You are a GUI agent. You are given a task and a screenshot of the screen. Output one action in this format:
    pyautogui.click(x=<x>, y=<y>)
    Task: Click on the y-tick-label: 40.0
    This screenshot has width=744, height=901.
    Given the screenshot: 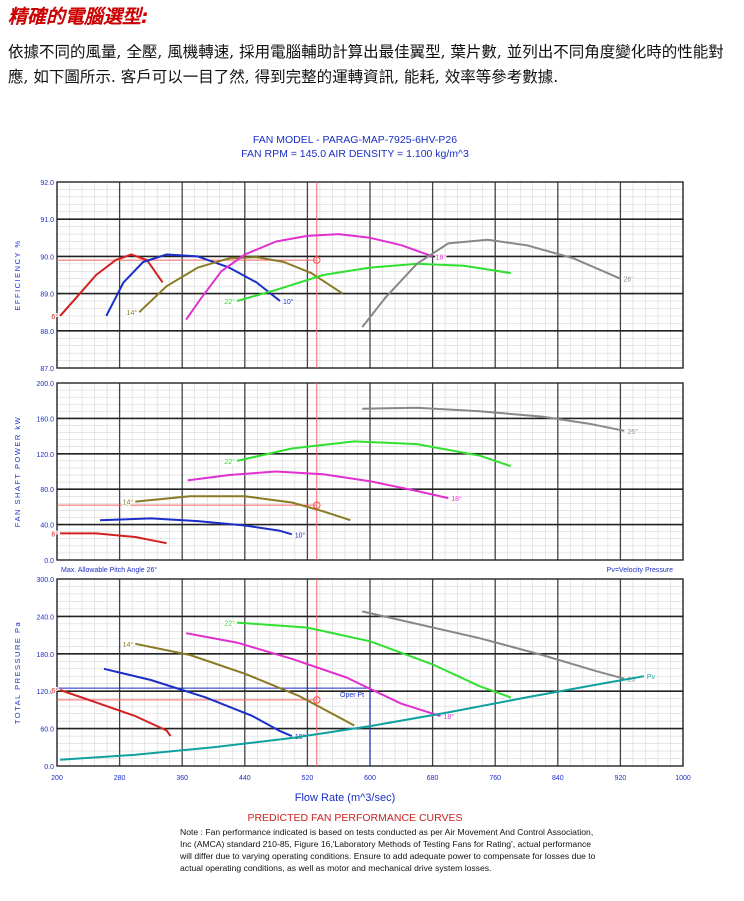 What is the action you would take?
    pyautogui.click(x=47, y=526)
    